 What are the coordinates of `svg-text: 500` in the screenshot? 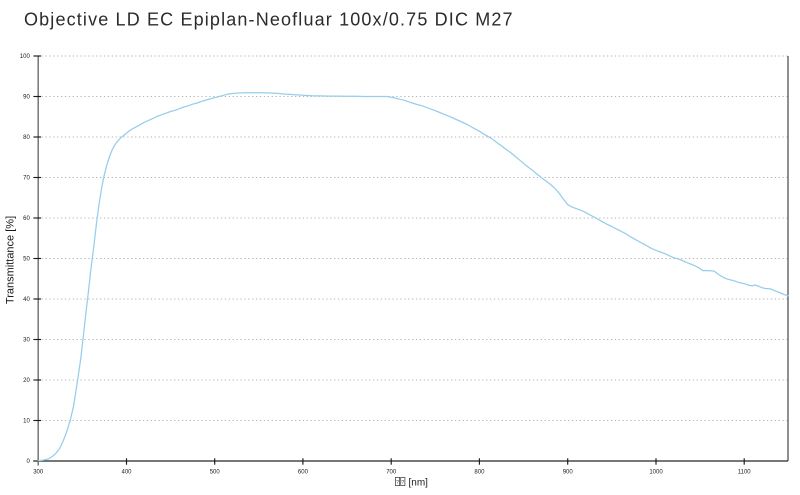 It's located at (215, 472).